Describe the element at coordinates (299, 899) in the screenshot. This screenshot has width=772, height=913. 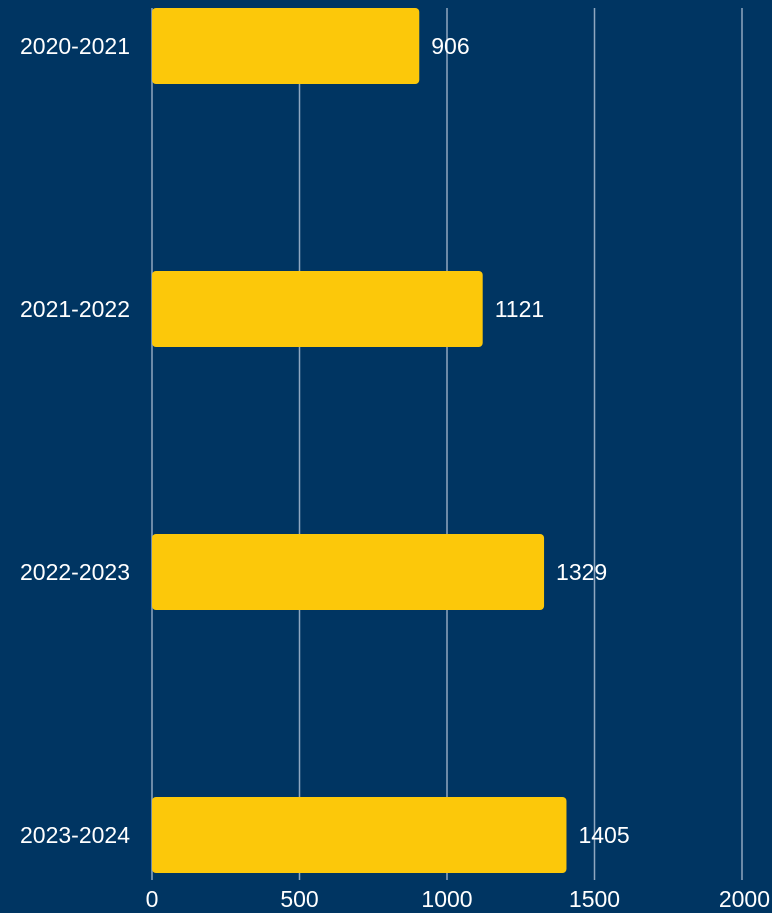
I see `x-tick-label-500: 500` at that location.